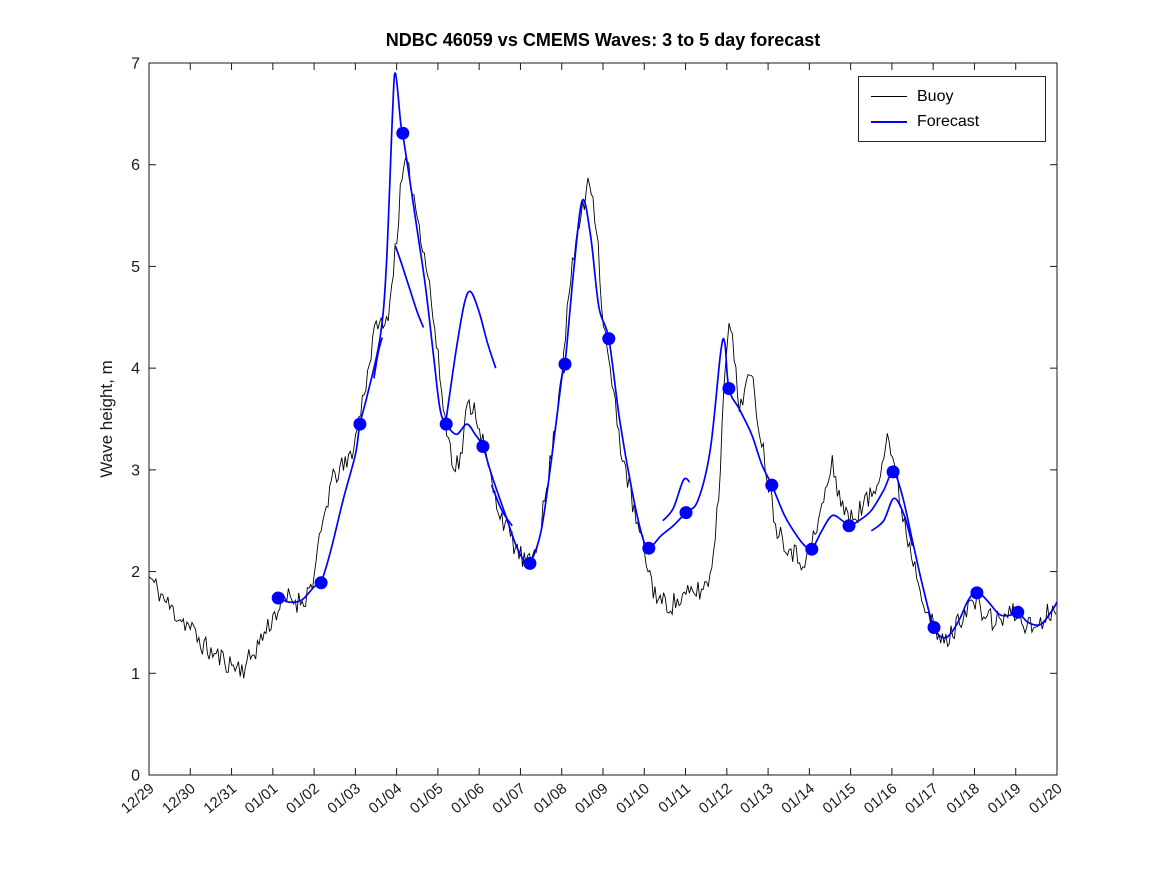 Image resolution: width=1167 pixels, height=875 pixels. I want to click on x-tick-label: 01/20, so click(1046, 798).